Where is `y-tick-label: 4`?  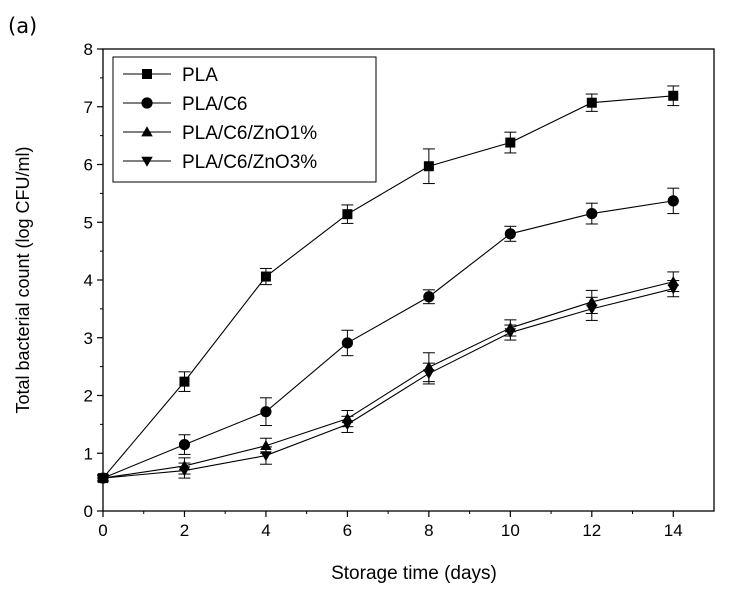
y-tick-label: 4 is located at coordinates (88, 280).